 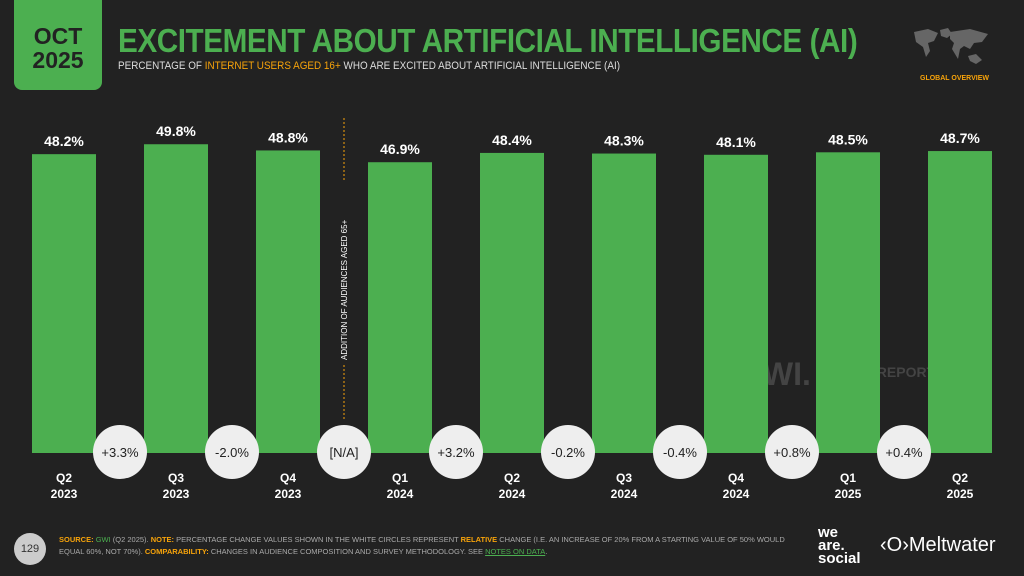 I want to click on value-label: 46.9%, so click(x=400, y=149).